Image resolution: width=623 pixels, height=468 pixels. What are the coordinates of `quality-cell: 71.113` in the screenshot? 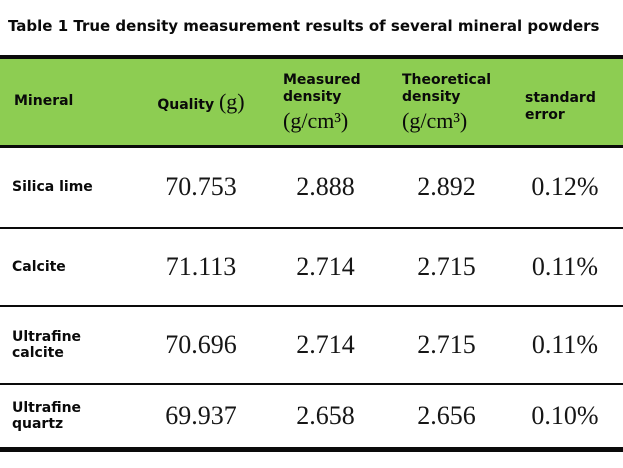 It's located at (201, 266).